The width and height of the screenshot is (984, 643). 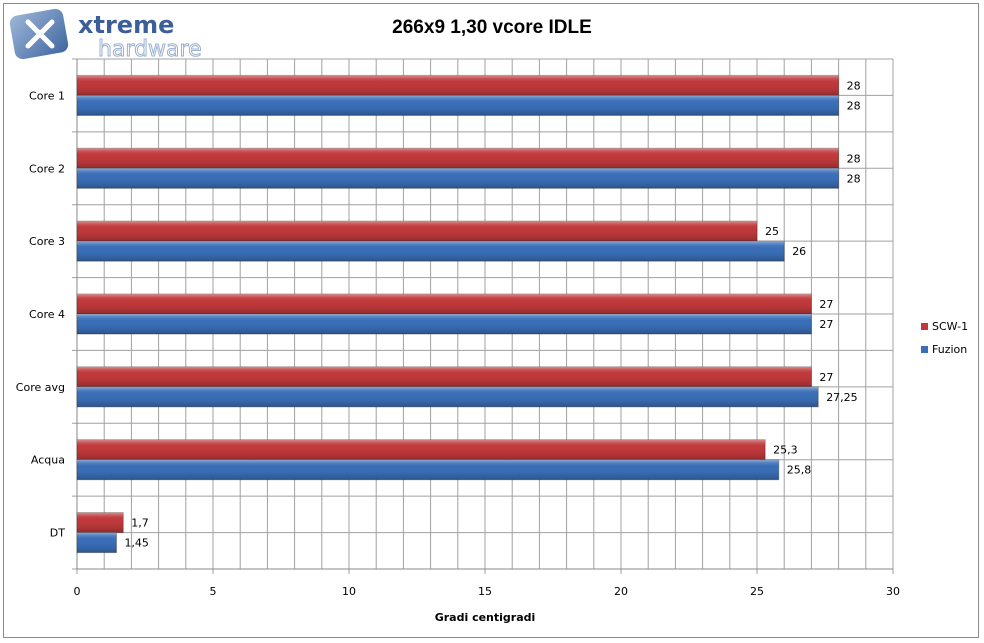 What do you see at coordinates (77, 591) in the screenshot?
I see `x-tick-label: 0` at bounding box center [77, 591].